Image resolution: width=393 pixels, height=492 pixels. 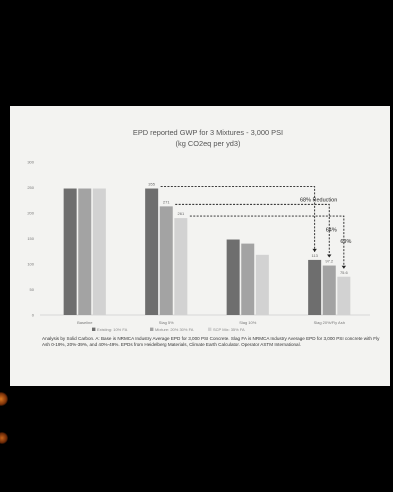 What do you see at coordinates (331, 230) in the screenshot?
I see `reduction-label: 64%` at bounding box center [331, 230].